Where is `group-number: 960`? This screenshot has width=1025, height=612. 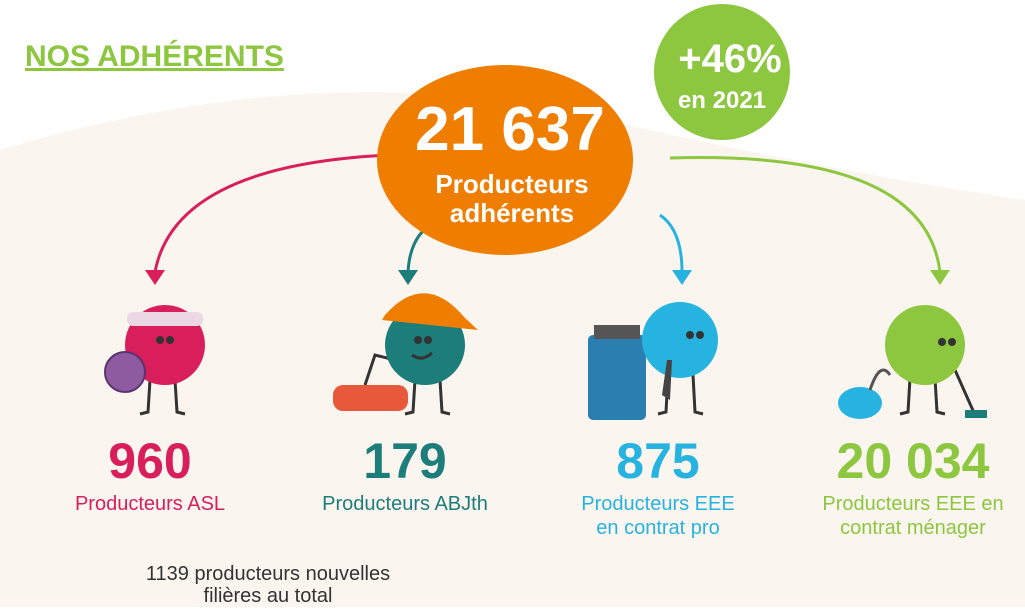 group-number: 960 is located at coordinates (149, 461).